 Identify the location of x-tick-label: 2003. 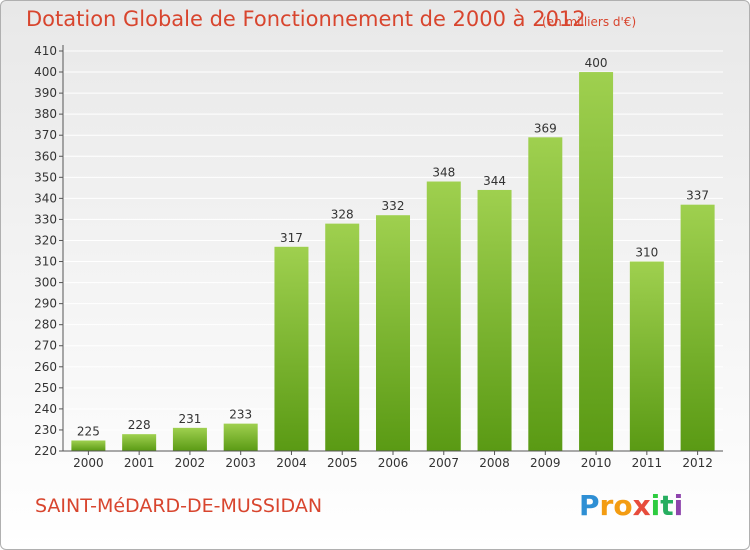
(240, 463).